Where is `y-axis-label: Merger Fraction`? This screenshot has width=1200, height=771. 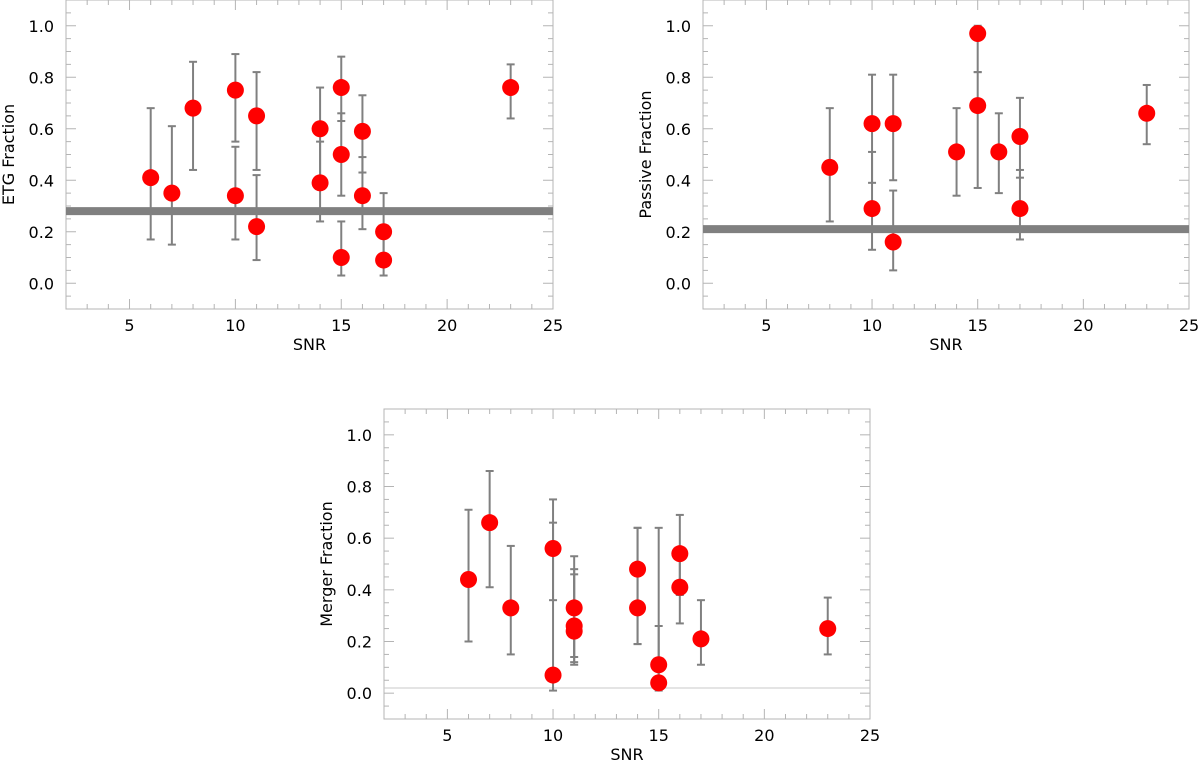 y-axis-label: Merger Fraction is located at coordinates (326, 563).